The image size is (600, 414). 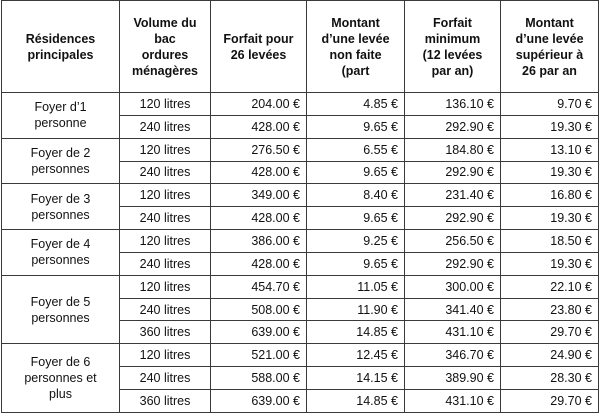 I want to click on missed-pickup-cell: 12.45 €, so click(x=355, y=355).